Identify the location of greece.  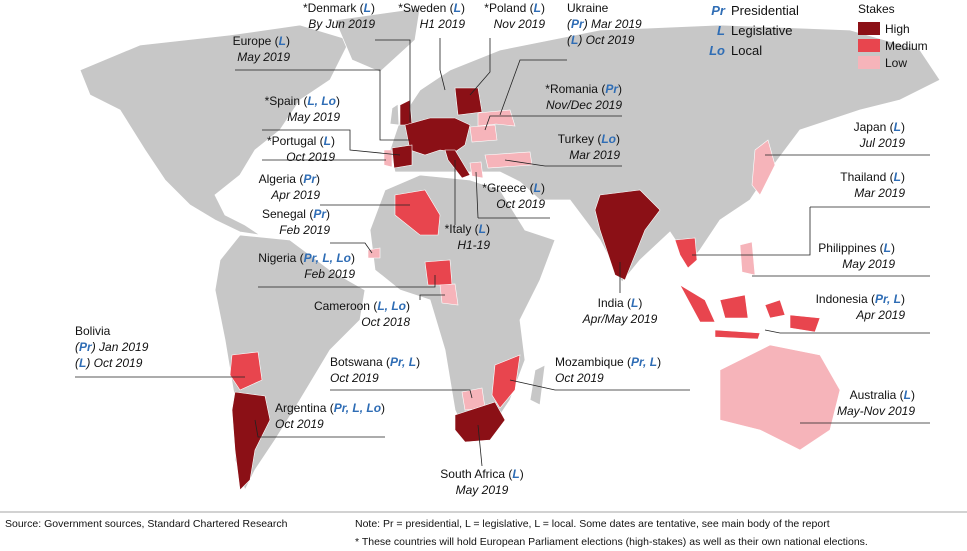
(476, 170).